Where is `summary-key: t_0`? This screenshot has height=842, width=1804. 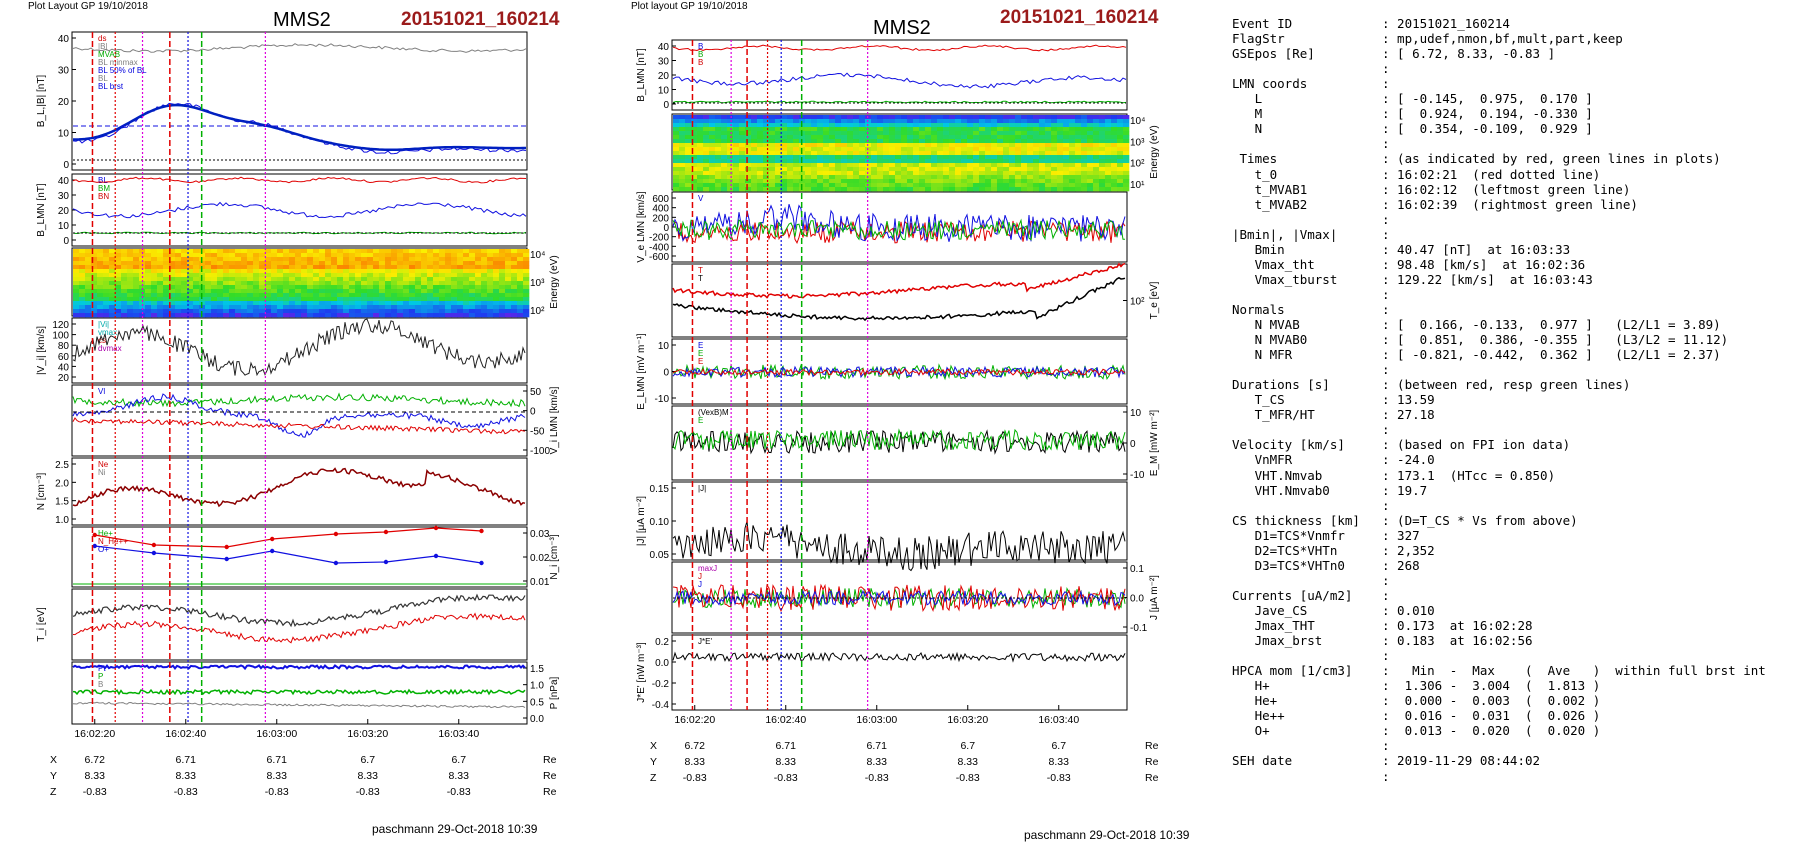
summary-key: t_0 is located at coordinates (1255, 174).